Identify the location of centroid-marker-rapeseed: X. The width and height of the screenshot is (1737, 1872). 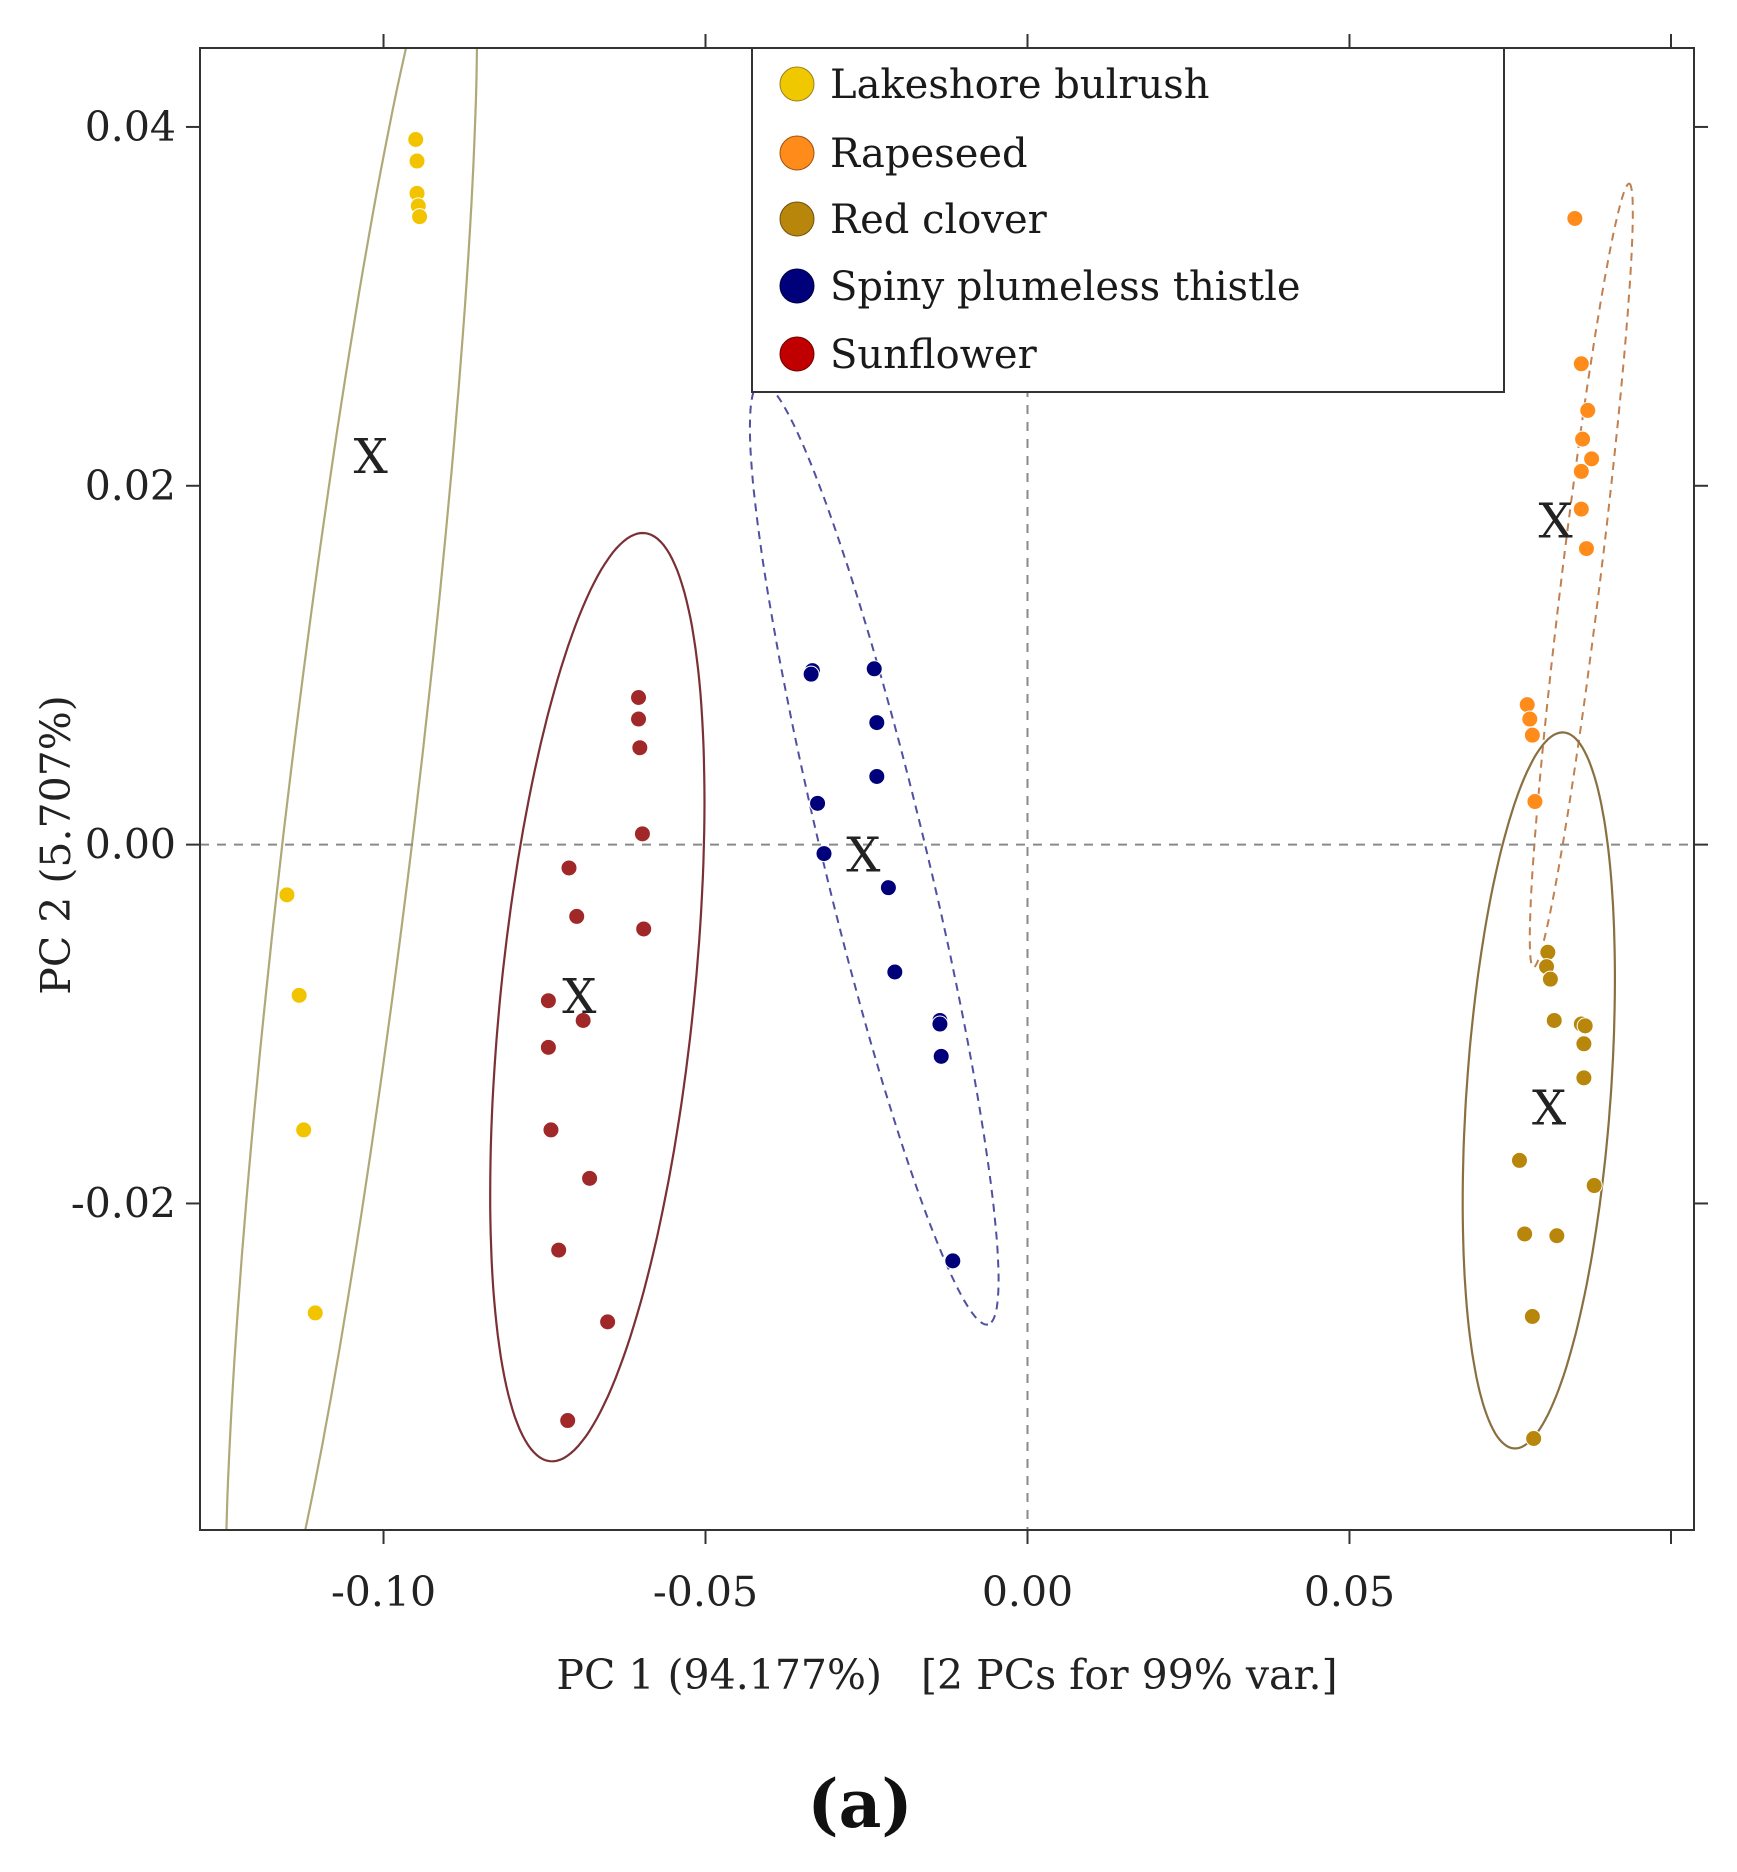
(1555, 522).